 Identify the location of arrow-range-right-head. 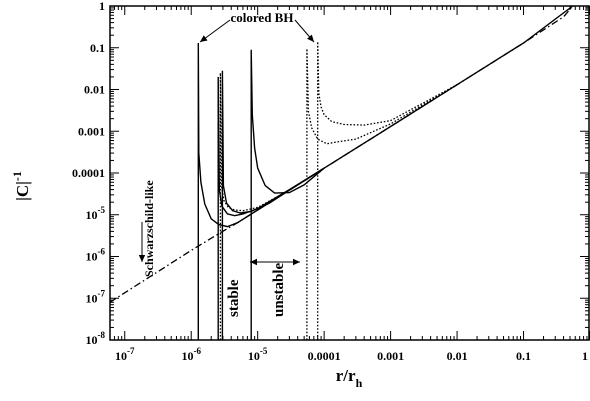
(296, 262).